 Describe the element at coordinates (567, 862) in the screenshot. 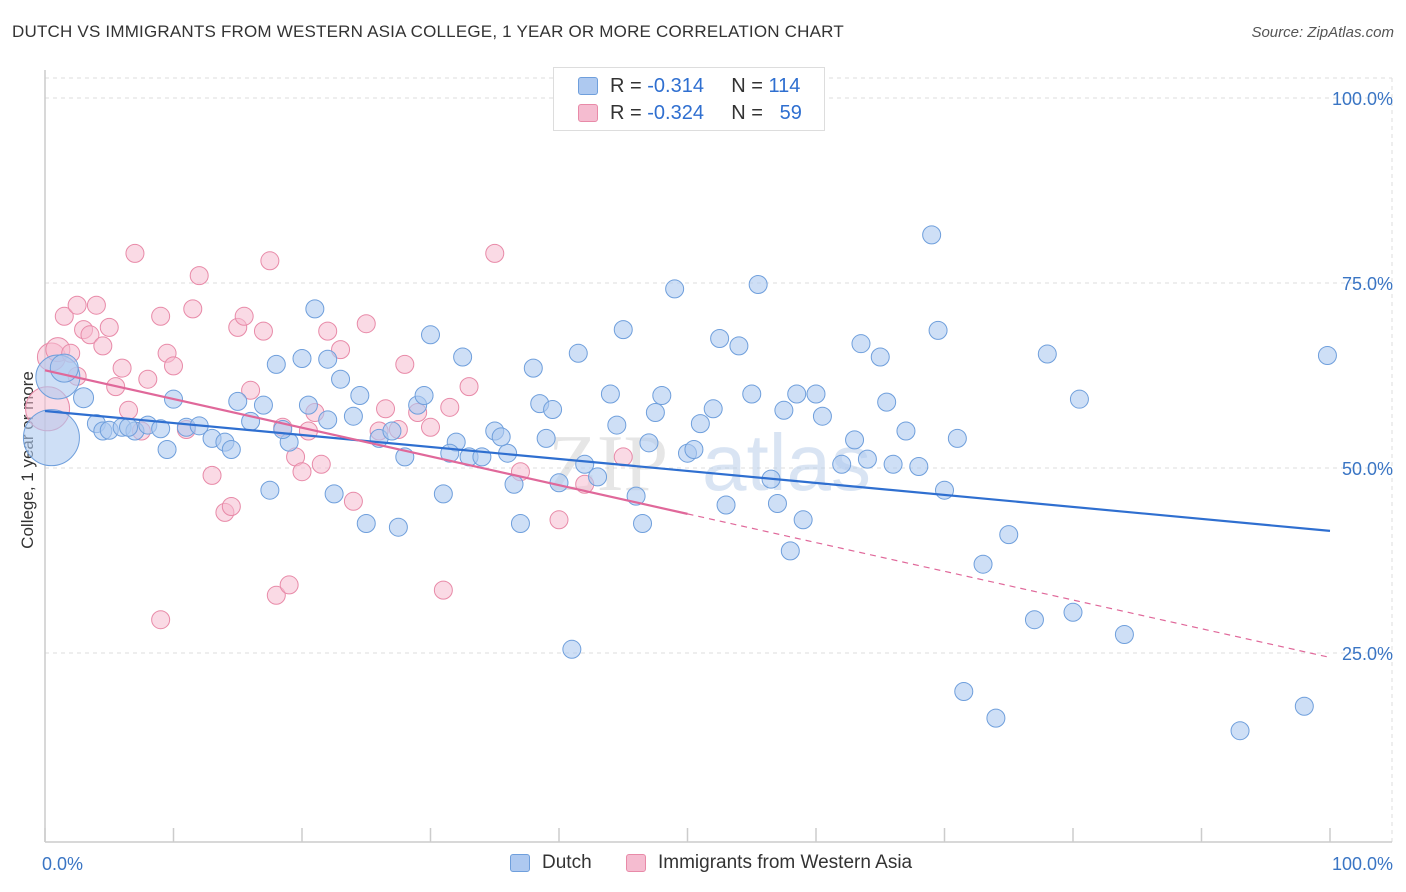

I see `legend-label-dutch: Dutch` at that location.